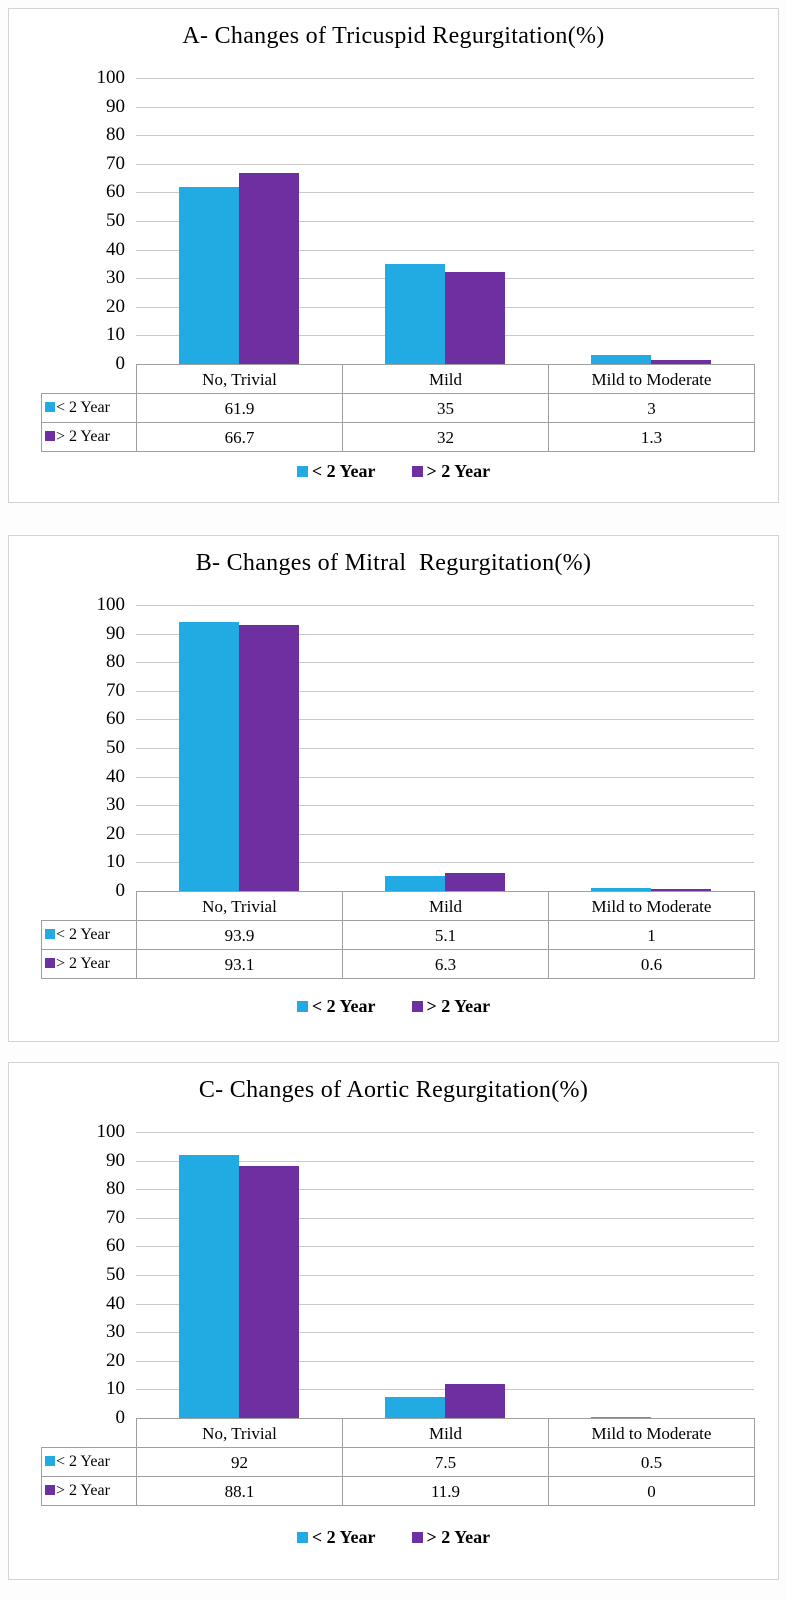 Image resolution: width=787 pixels, height=1600 pixels. Describe the element at coordinates (651, 935) in the screenshot. I see `table-value-cell: 1` at that location.